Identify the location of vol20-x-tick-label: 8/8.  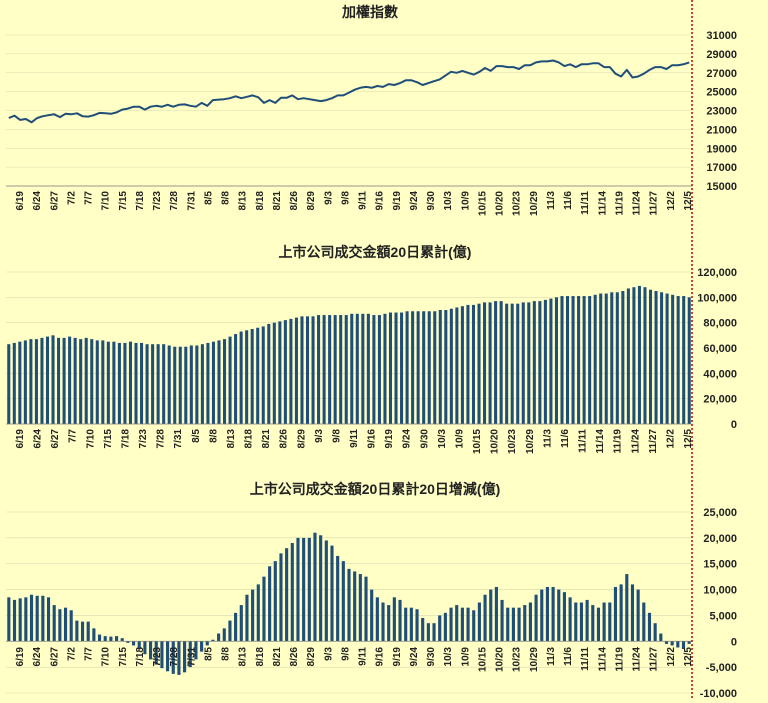
(213, 436).